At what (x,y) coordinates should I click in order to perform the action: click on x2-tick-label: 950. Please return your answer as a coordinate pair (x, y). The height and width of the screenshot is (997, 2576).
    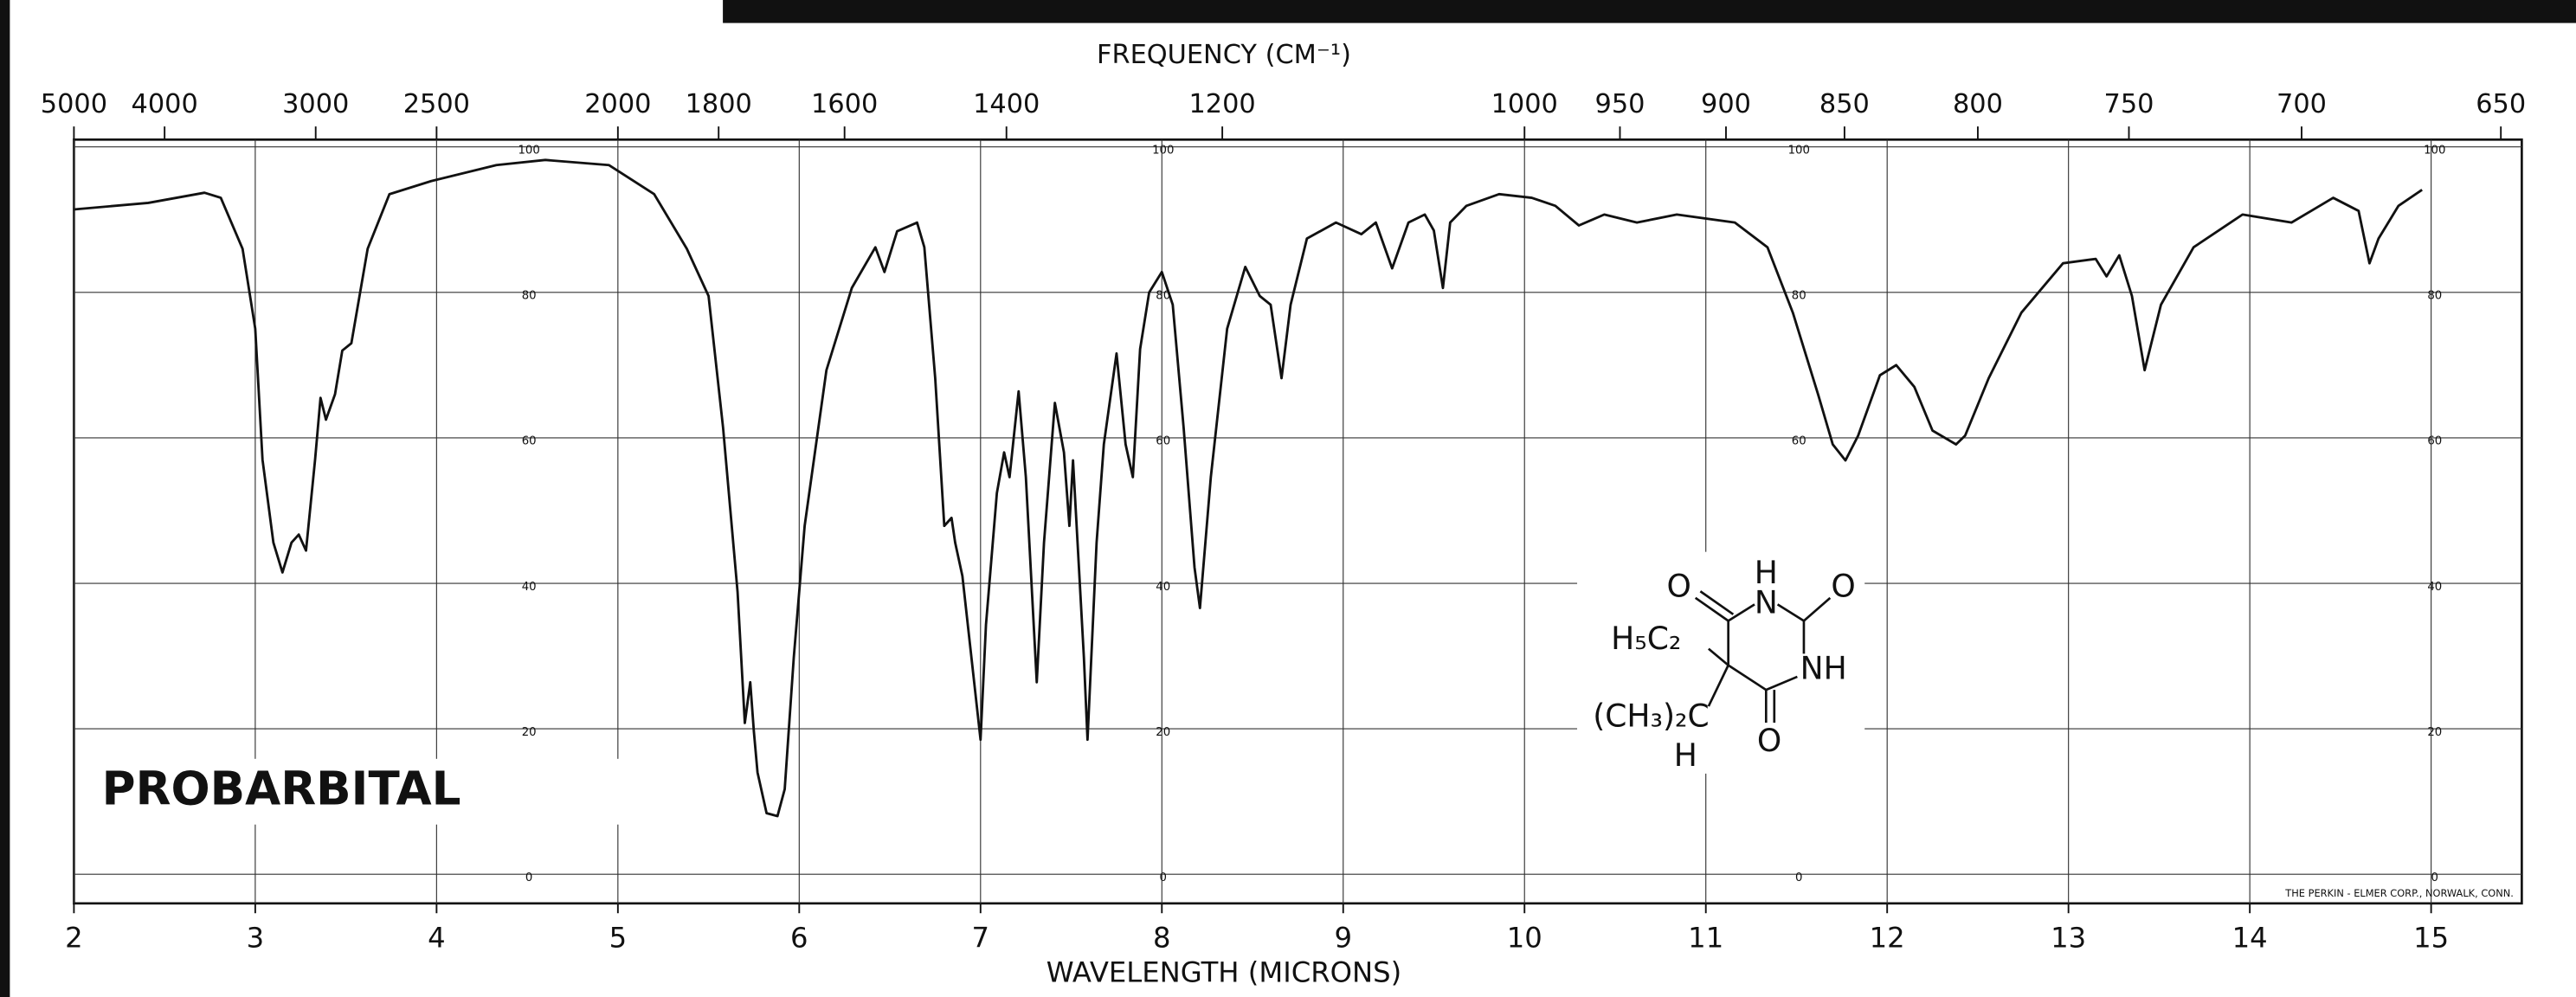
    Looking at the image, I should click on (1620, 104).